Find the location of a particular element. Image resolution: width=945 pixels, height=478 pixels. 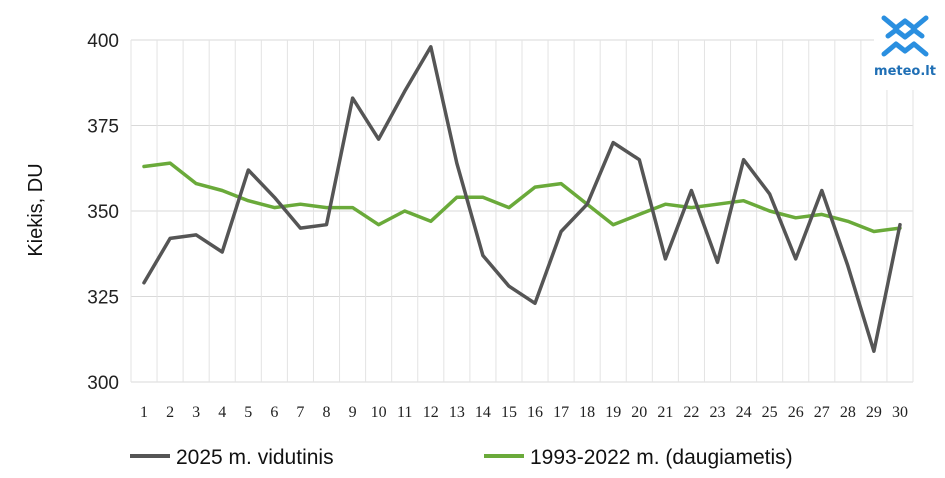

meteo-logo-icon is located at coordinates (905, 36).